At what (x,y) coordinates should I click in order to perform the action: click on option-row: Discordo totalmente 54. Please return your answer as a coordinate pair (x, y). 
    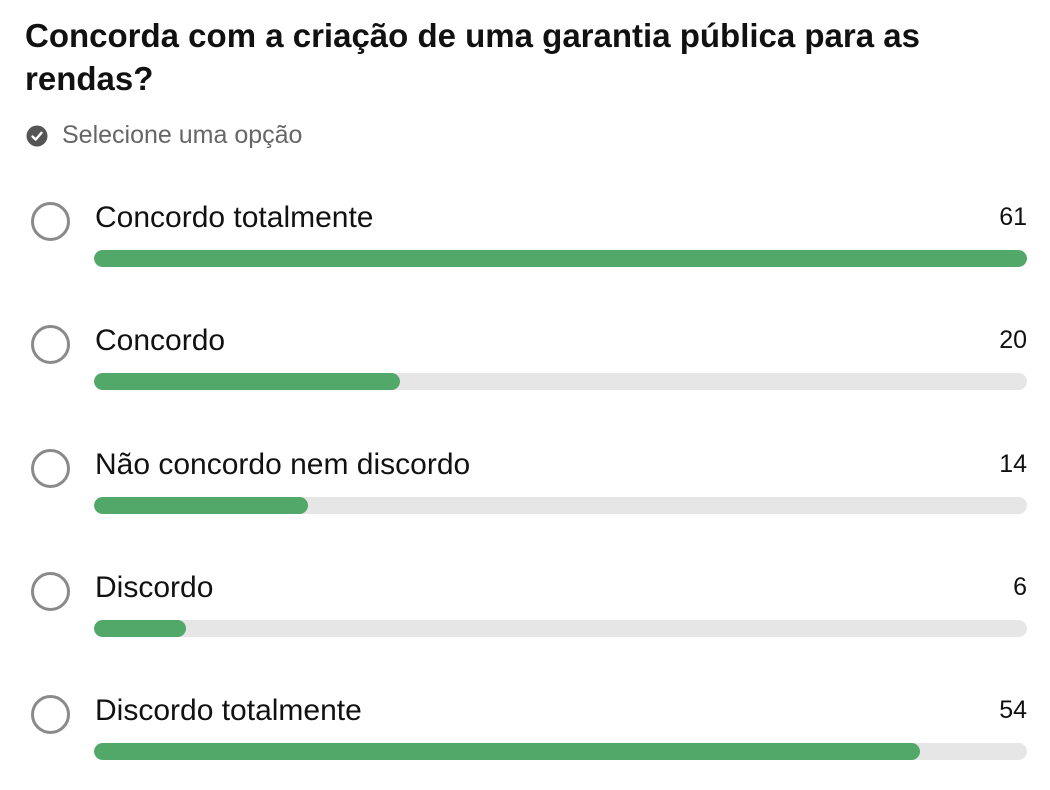
    Looking at the image, I should click on (525, 740).